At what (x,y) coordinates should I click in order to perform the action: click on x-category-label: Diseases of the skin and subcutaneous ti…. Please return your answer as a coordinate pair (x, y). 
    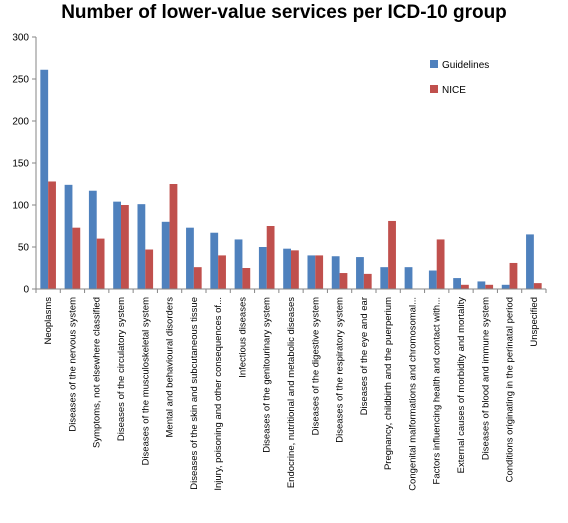
    Looking at the image, I should click on (194, 393).